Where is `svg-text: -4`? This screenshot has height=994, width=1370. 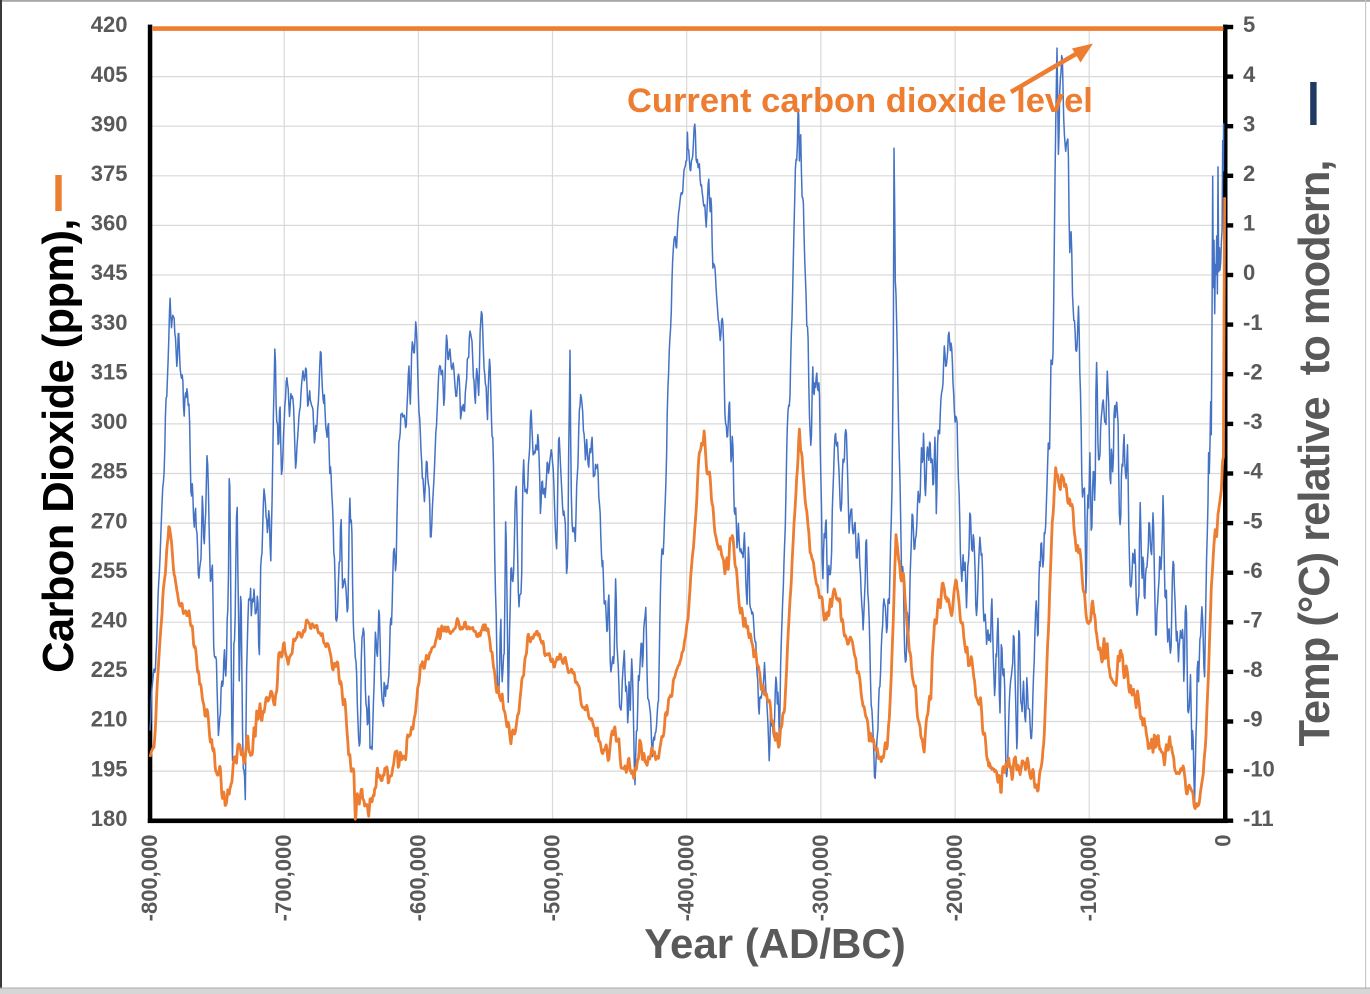
svg-text: -4 is located at coordinates (1253, 471).